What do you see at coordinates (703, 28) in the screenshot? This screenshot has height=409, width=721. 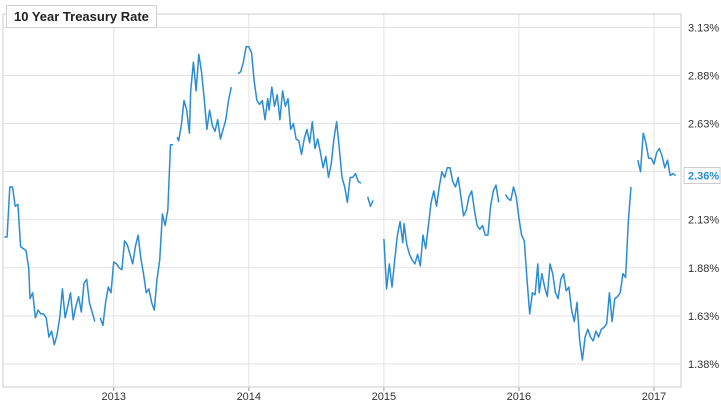 I see `y-tick-label: 3.13%` at bounding box center [703, 28].